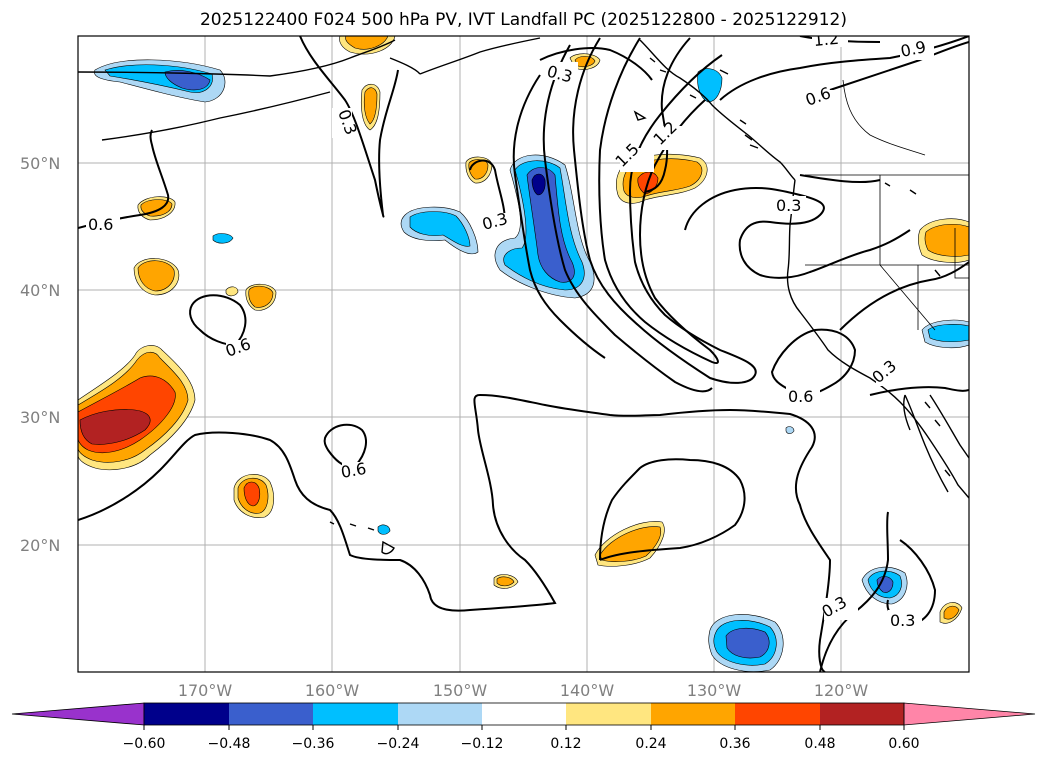 This screenshot has height=765, width=1047. What do you see at coordinates (596, 64) in the screenshot?
I see `contour-0.3-top-arc` at bounding box center [596, 64].